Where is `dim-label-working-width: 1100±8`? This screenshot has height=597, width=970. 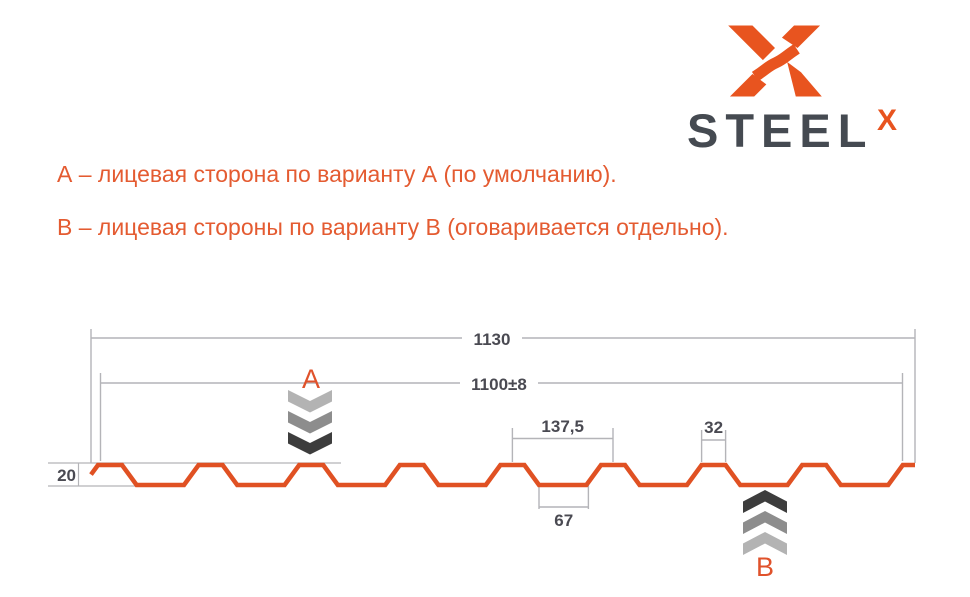
dim-label-working-width: 1100±8 is located at coordinates (499, 384).